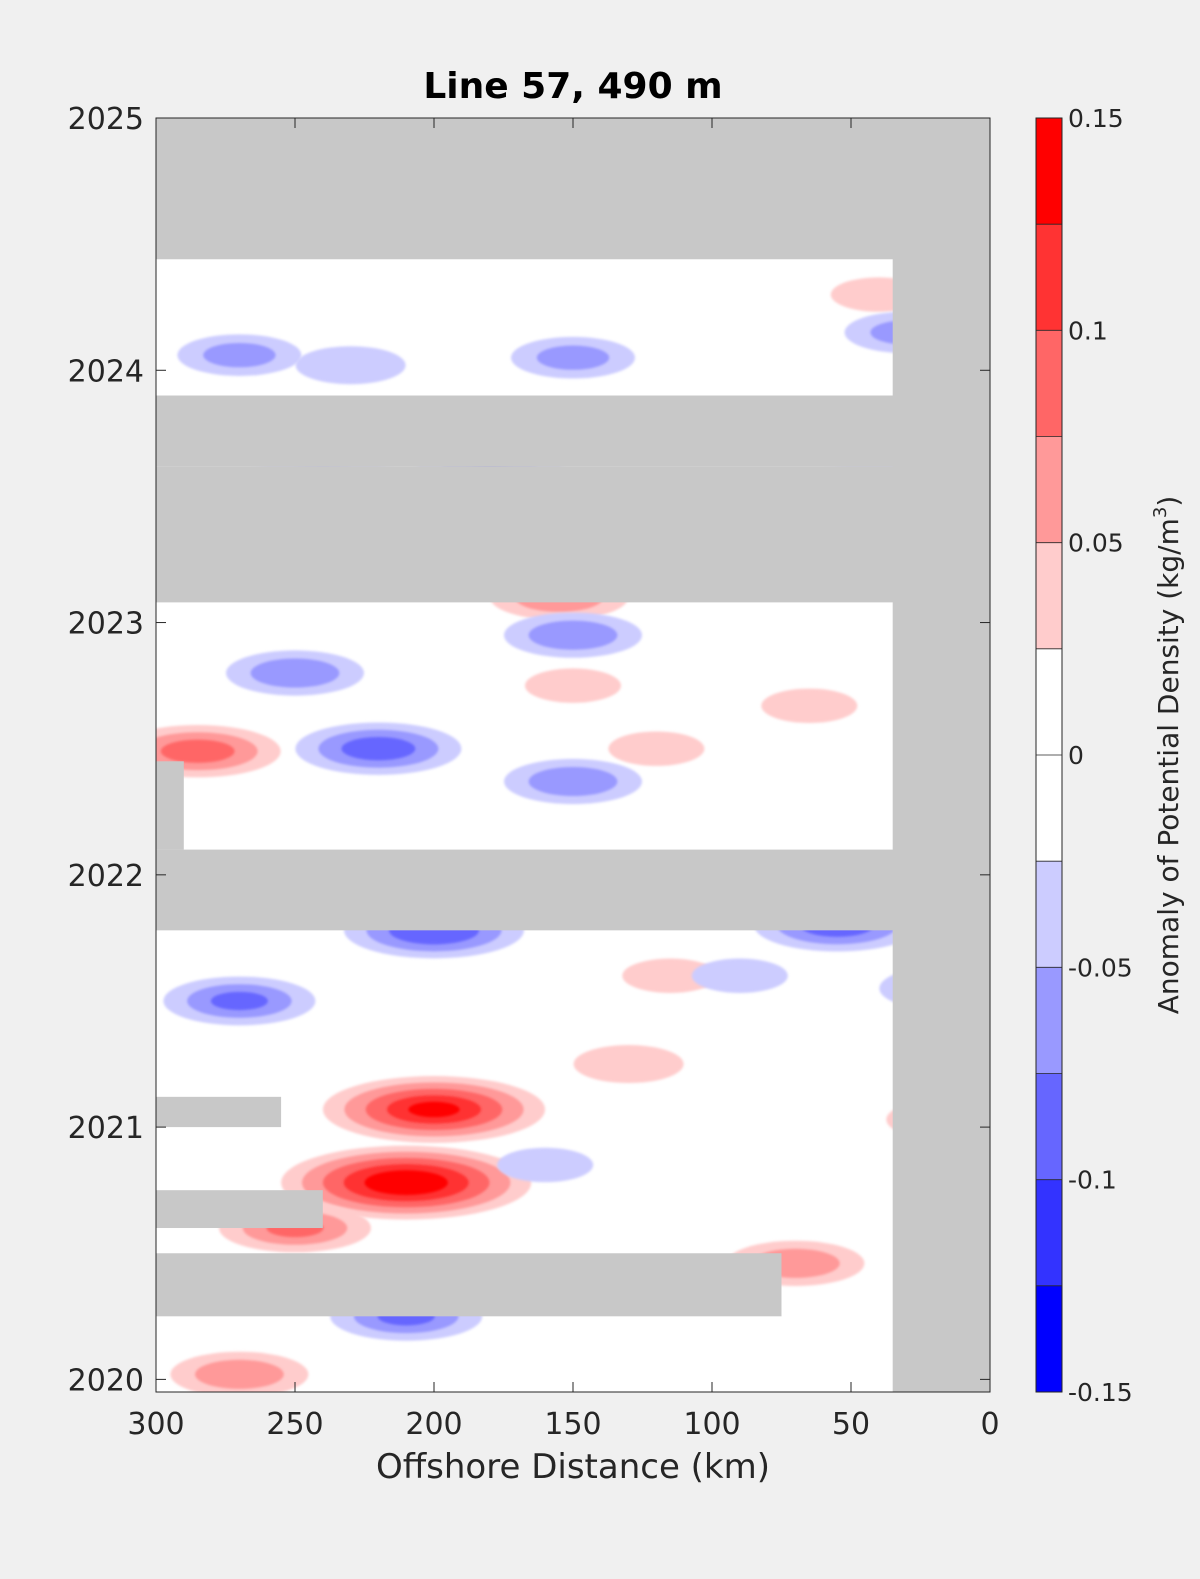  Describe the element at coordinates (1076, 755) in the screenshot. I see `colorbar-tick-label-3: 0` at that location.